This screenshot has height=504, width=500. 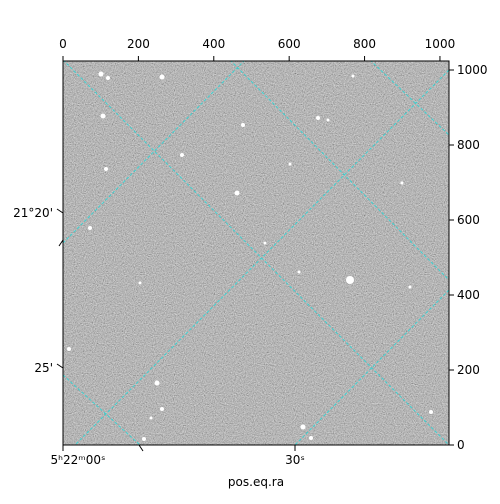 What do you see at coordinates (213, 44) in the screenshot?
I see `x-tick-label: 400` at bounding box center [213, 44].